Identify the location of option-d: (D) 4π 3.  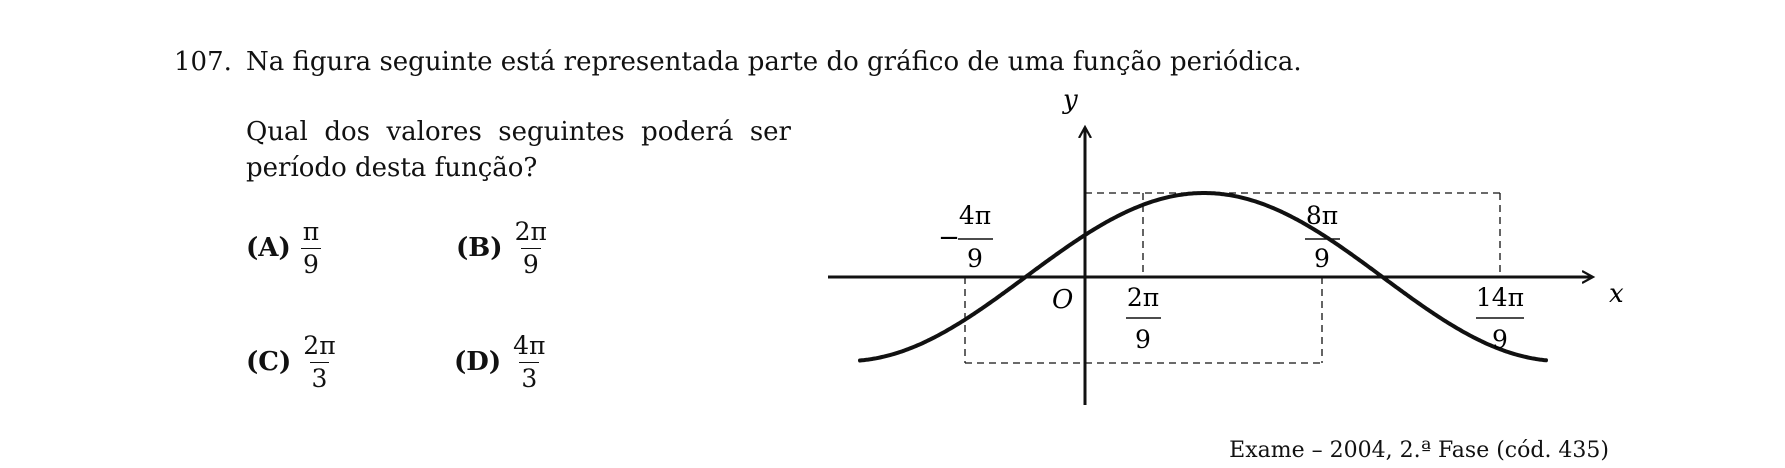
(501, 362).